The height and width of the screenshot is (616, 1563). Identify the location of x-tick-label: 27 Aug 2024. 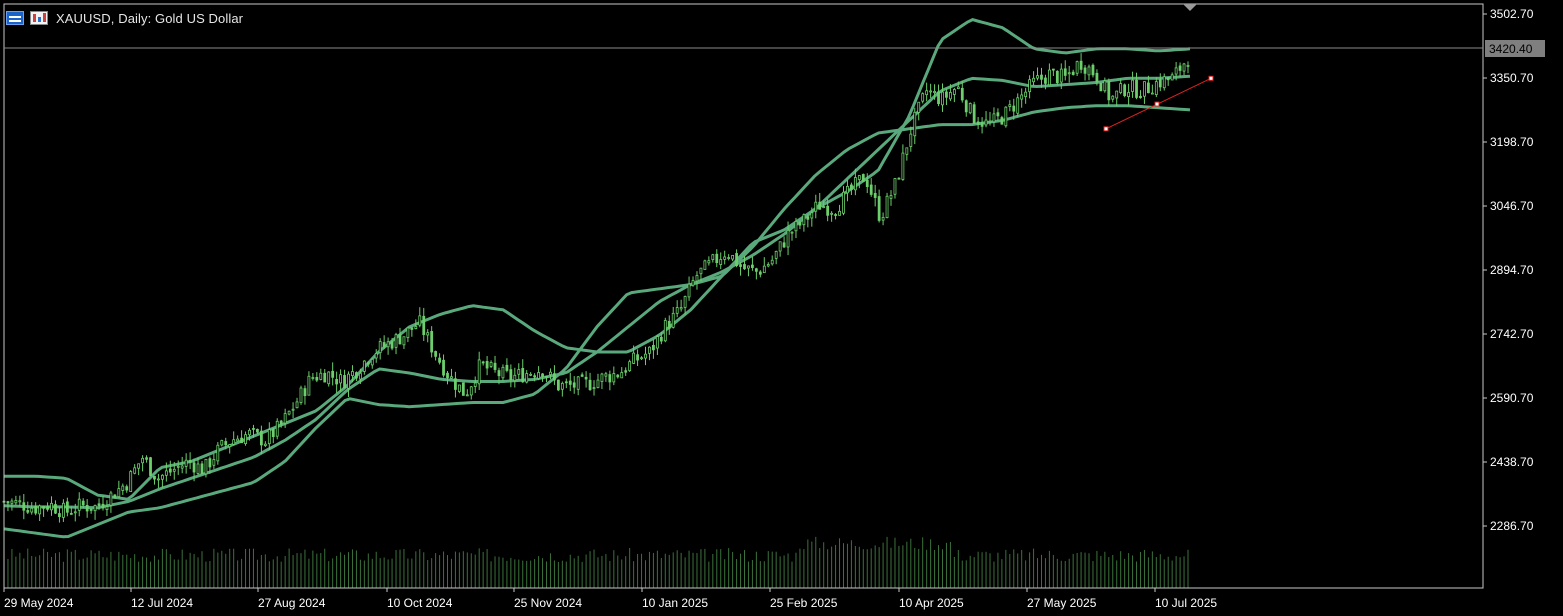
(292, 603).